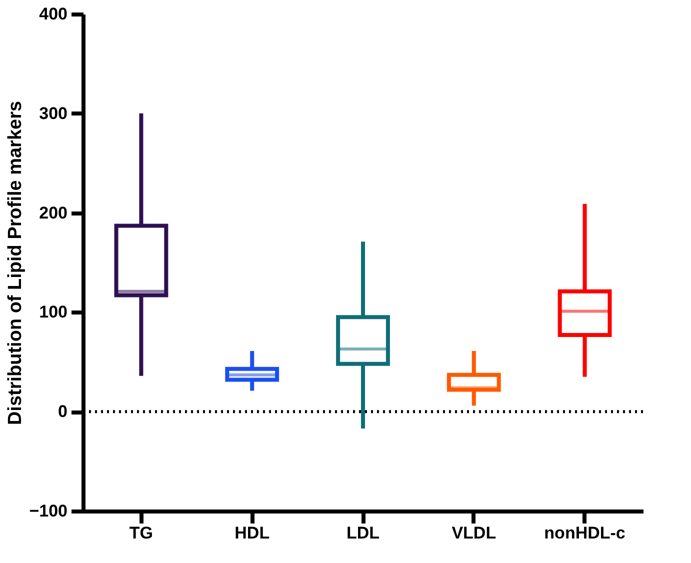 The image size is (691, 563). What do you see at coordinates (53, 14) in the screenshot?
I see `y-tick-label: 400` at bounding box center [53, 14].